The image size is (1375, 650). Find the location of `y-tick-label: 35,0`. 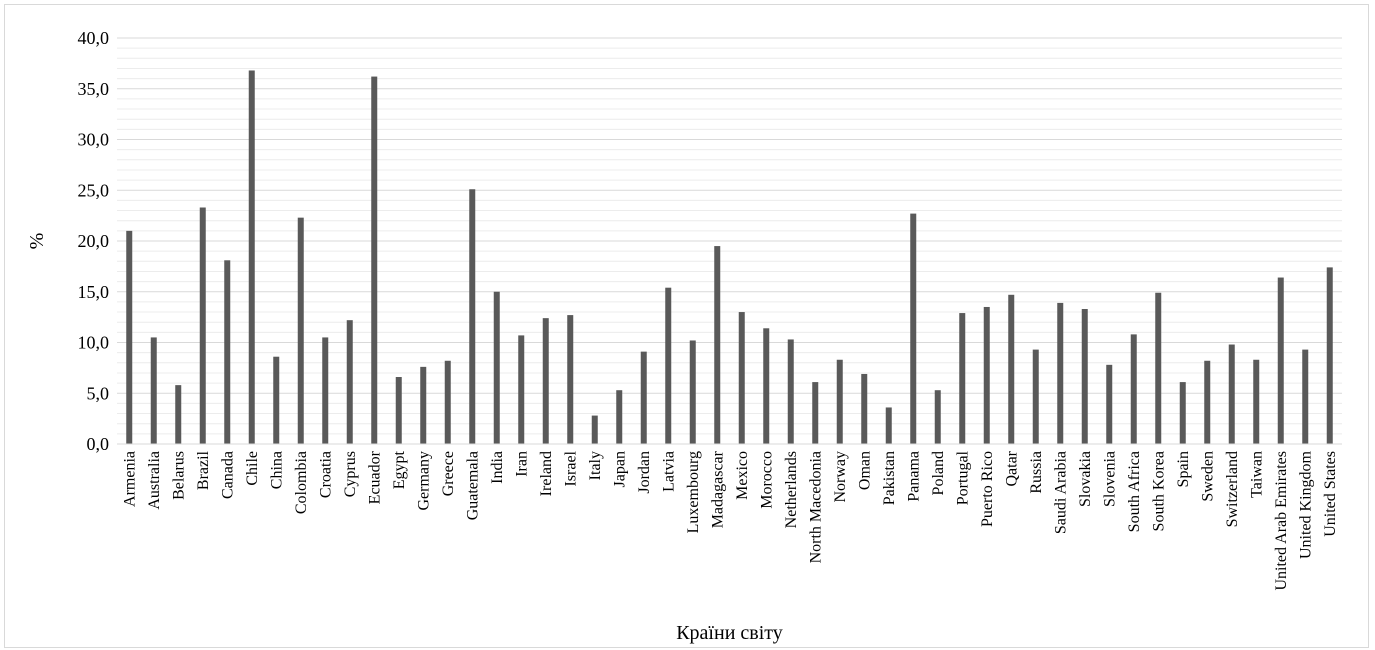

y-tick-label: 35,0 is located at coordinates (94, 89).